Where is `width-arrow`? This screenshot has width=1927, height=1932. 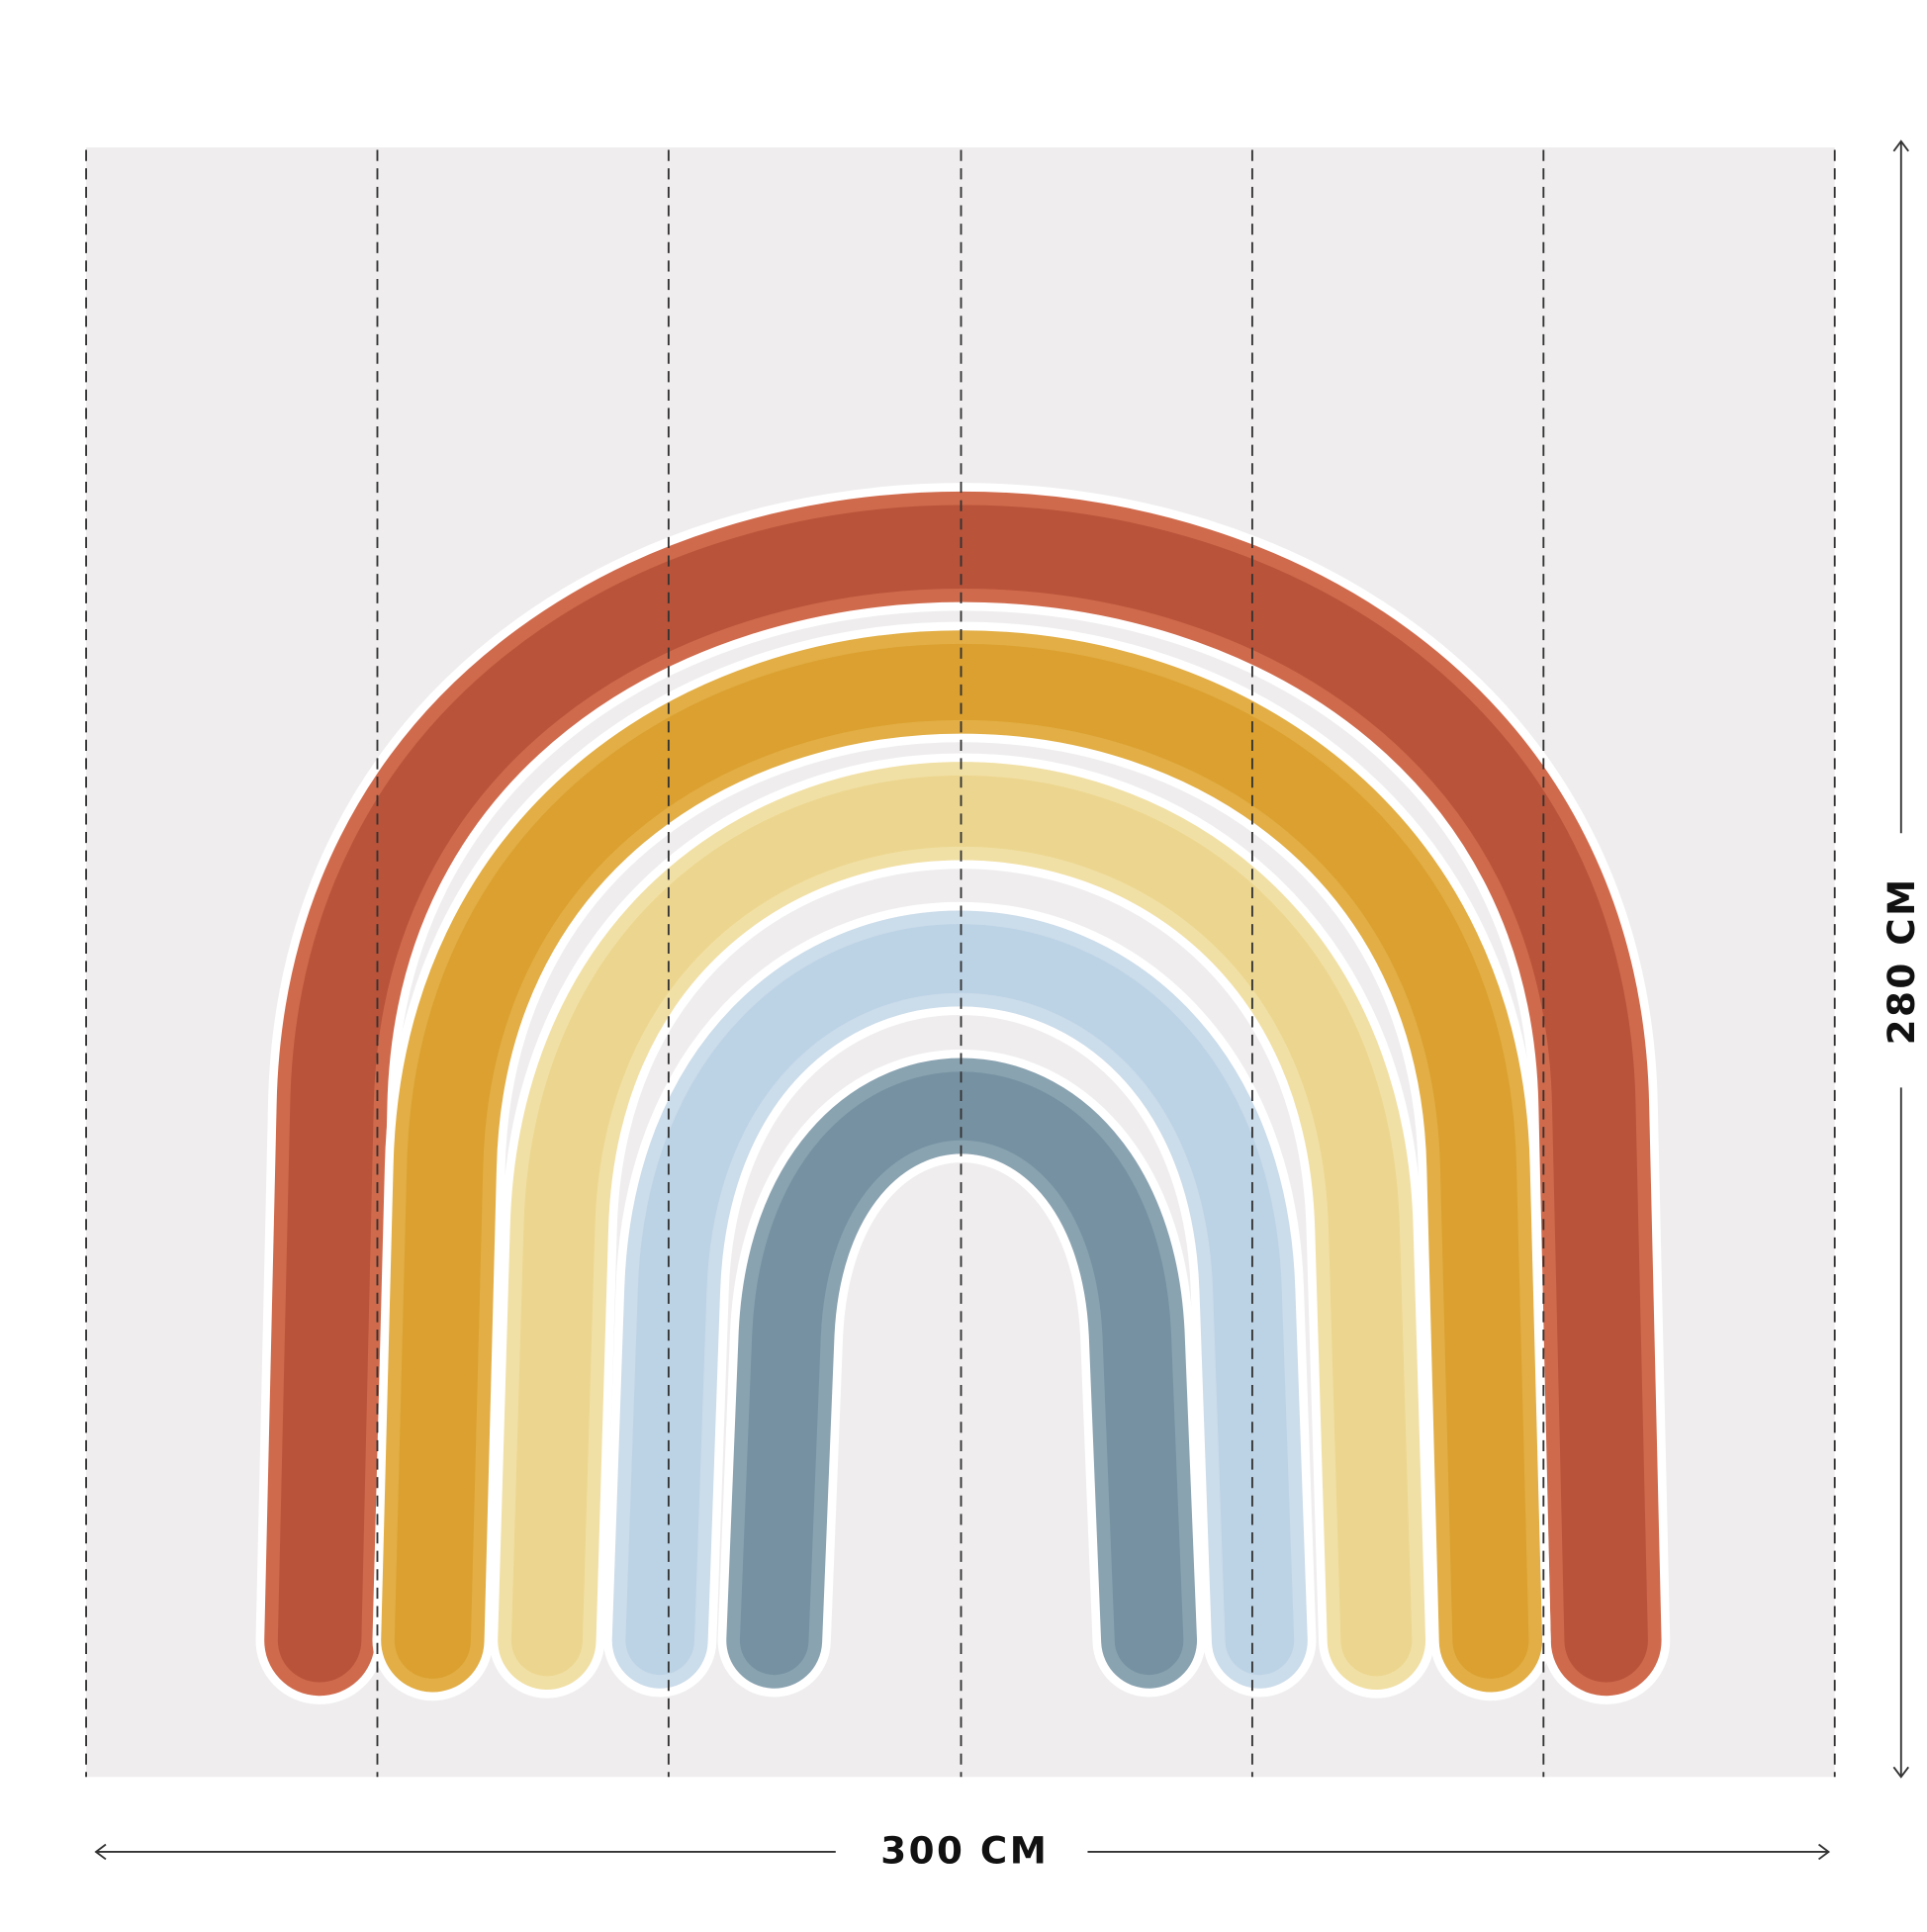 width-arrow is located at coordinates (962, 1852).